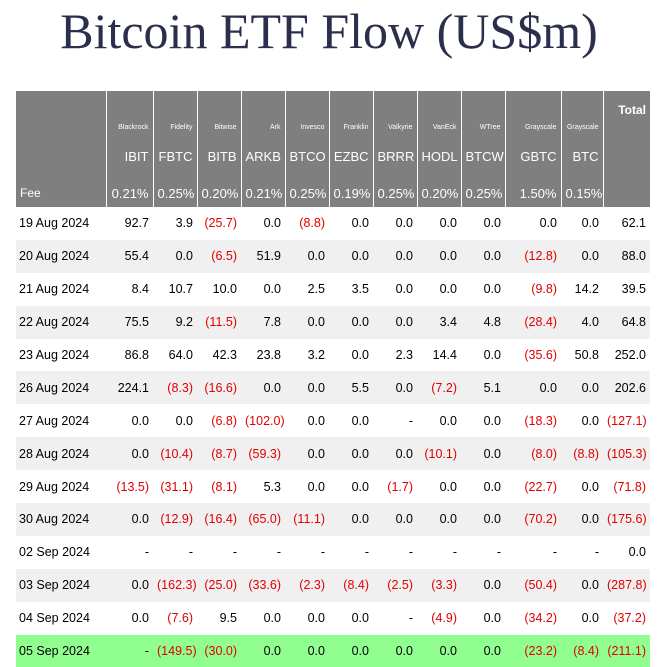 The width and height of the screenshot is (658, 667). What do you see at coordinates (129, 223) in the screenshot?
I see `flow-cell: 92.7` at bounding box center [129, 223].